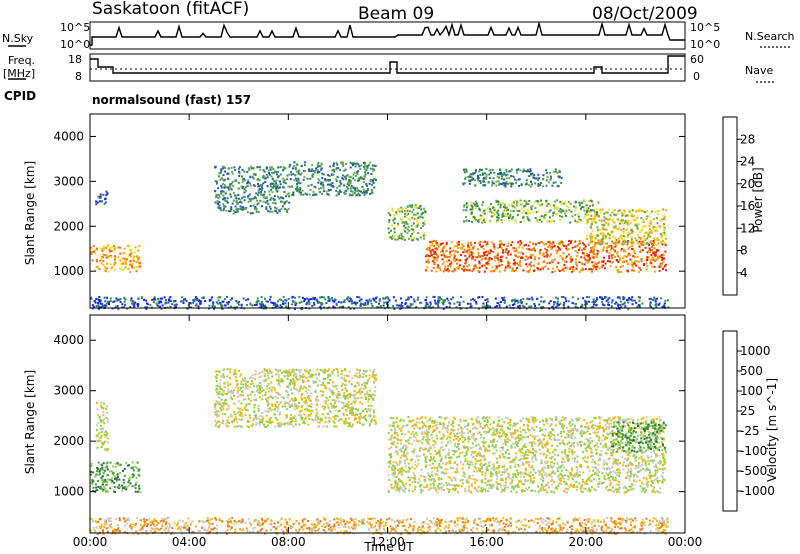 The width and height of the screenshot is (800, 554). What do you see at coordinates (171, 100) in the screenshot?
I see `cpid-value: normalsound (fast) 157` at bounding box center [171, 100].